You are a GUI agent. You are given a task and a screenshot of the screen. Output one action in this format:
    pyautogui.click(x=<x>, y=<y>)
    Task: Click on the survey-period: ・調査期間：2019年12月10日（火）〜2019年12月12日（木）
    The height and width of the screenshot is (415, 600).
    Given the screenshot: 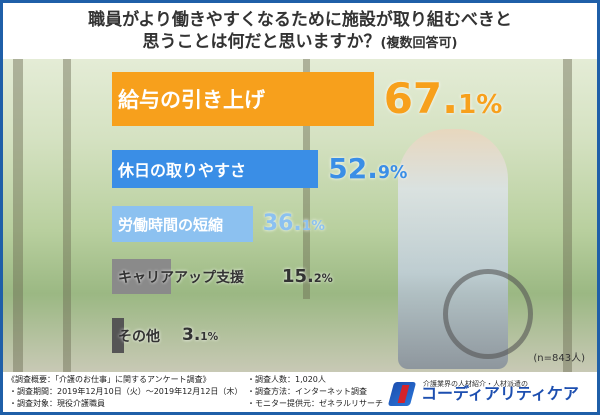 What is the action you would take?
    pyautogui.click(x=126, y=391)
    